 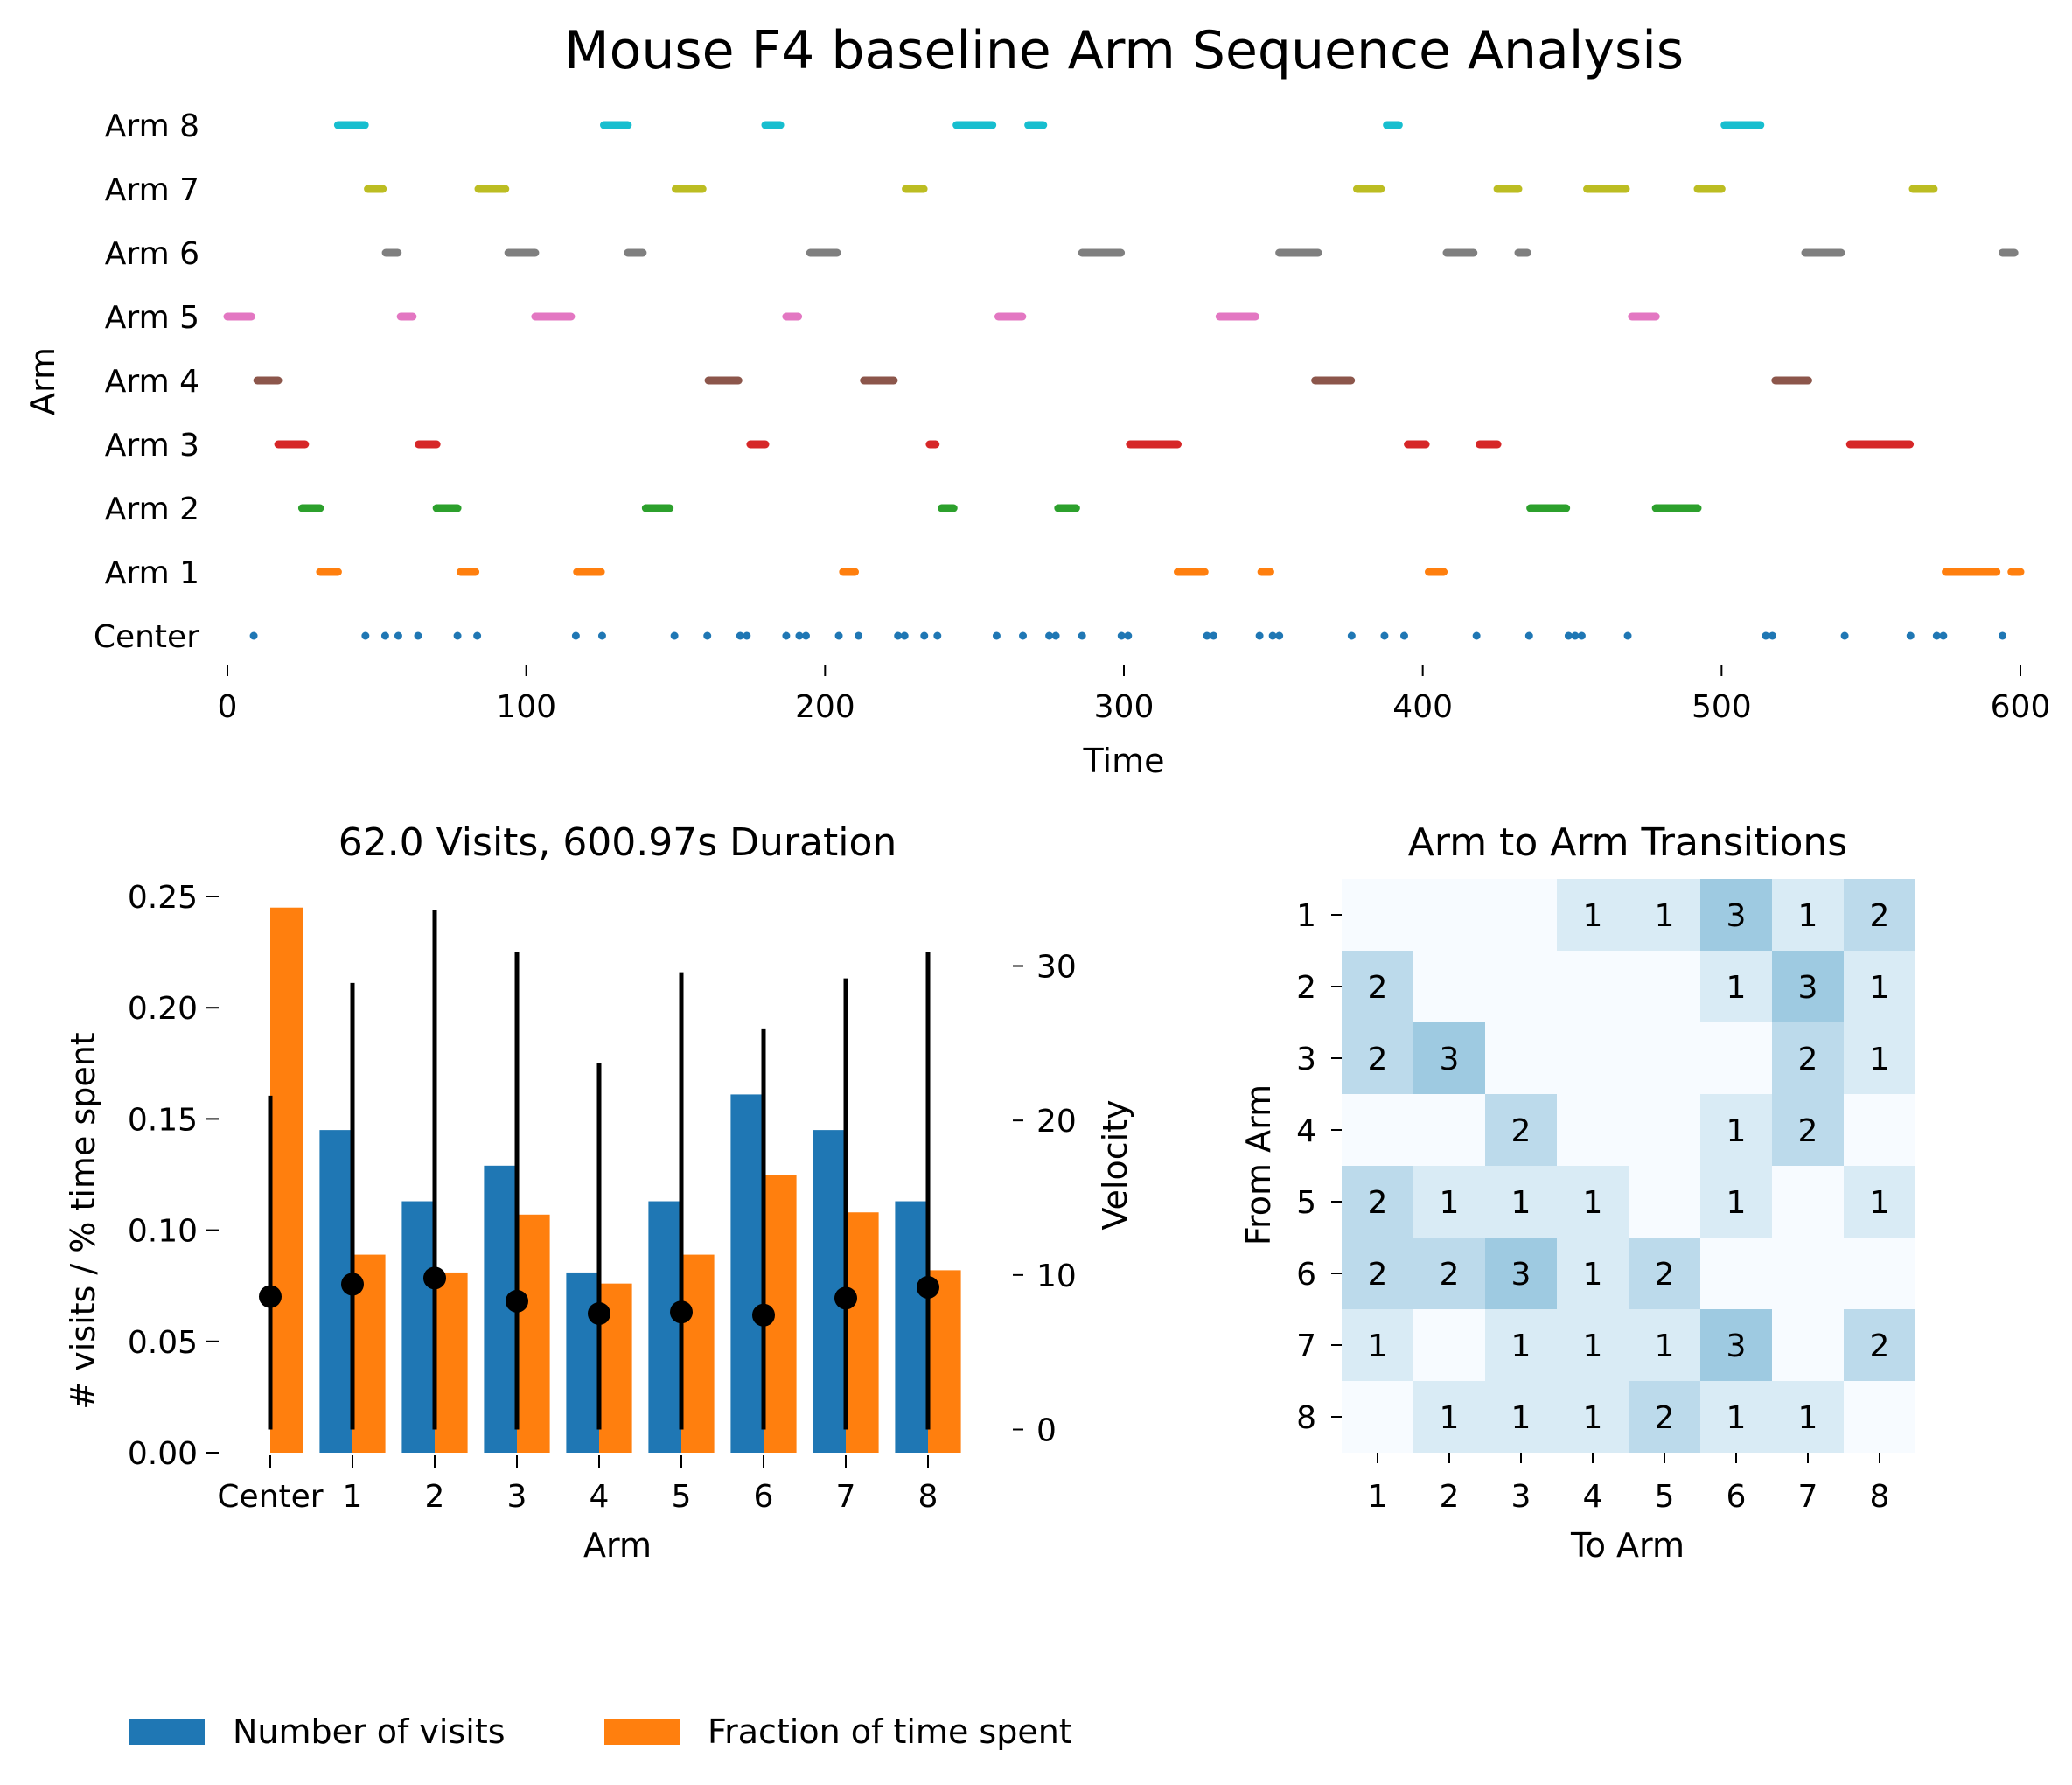 I want to click on bar-ylabel: # visits / % time spent, so click(x=83, y=1220).